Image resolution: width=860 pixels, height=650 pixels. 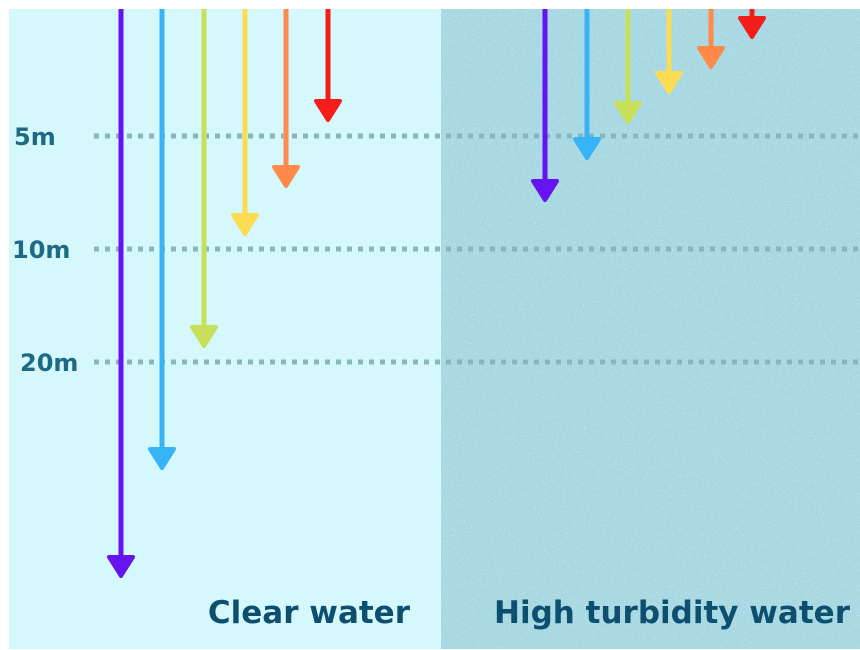 What do you see at coordinates (669, 51) in the screenshot?
I see `turbid-yellow-arrow` at bounding box center [669, 51].